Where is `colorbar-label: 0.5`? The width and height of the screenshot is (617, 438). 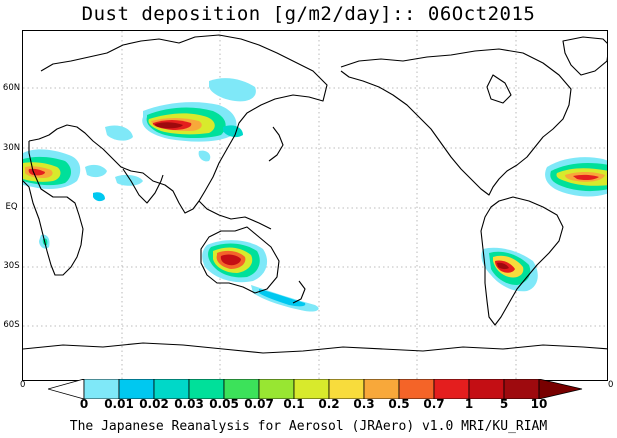
colorbar-label: 0.5 is located at coordinates (399, 404).